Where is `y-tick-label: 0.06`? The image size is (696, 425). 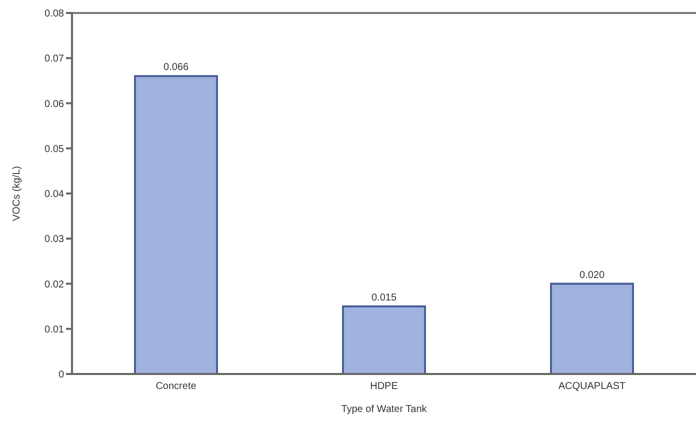
y-tick-label: 0.06 is located at coordinates (54, 104).